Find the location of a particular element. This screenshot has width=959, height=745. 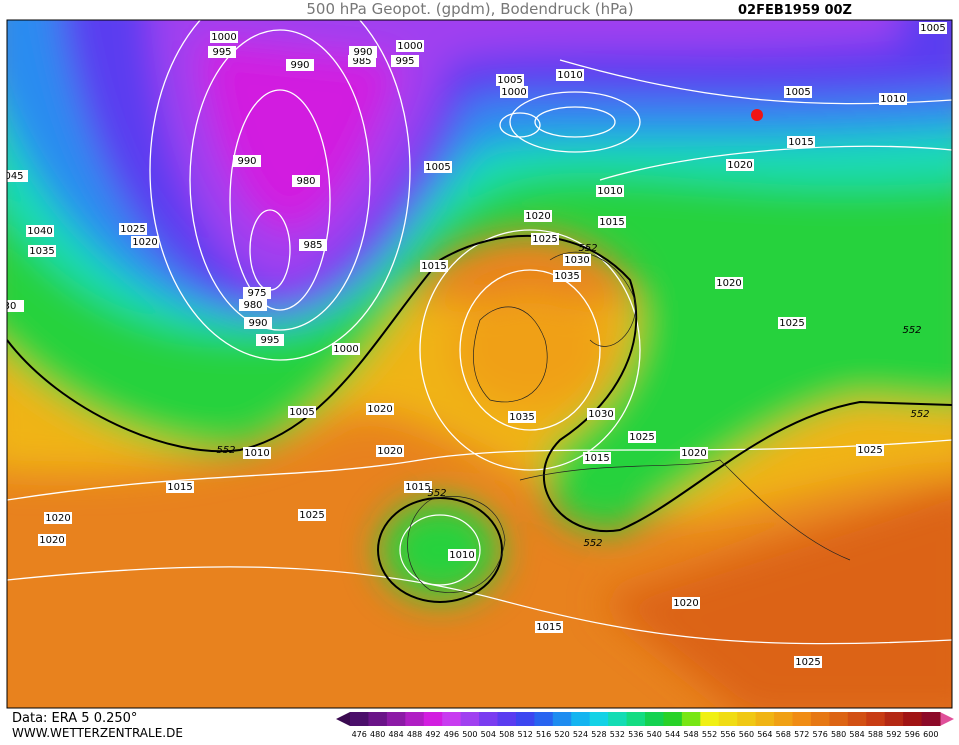

colorbar-label: 548 is located at coordinates (690, 734).